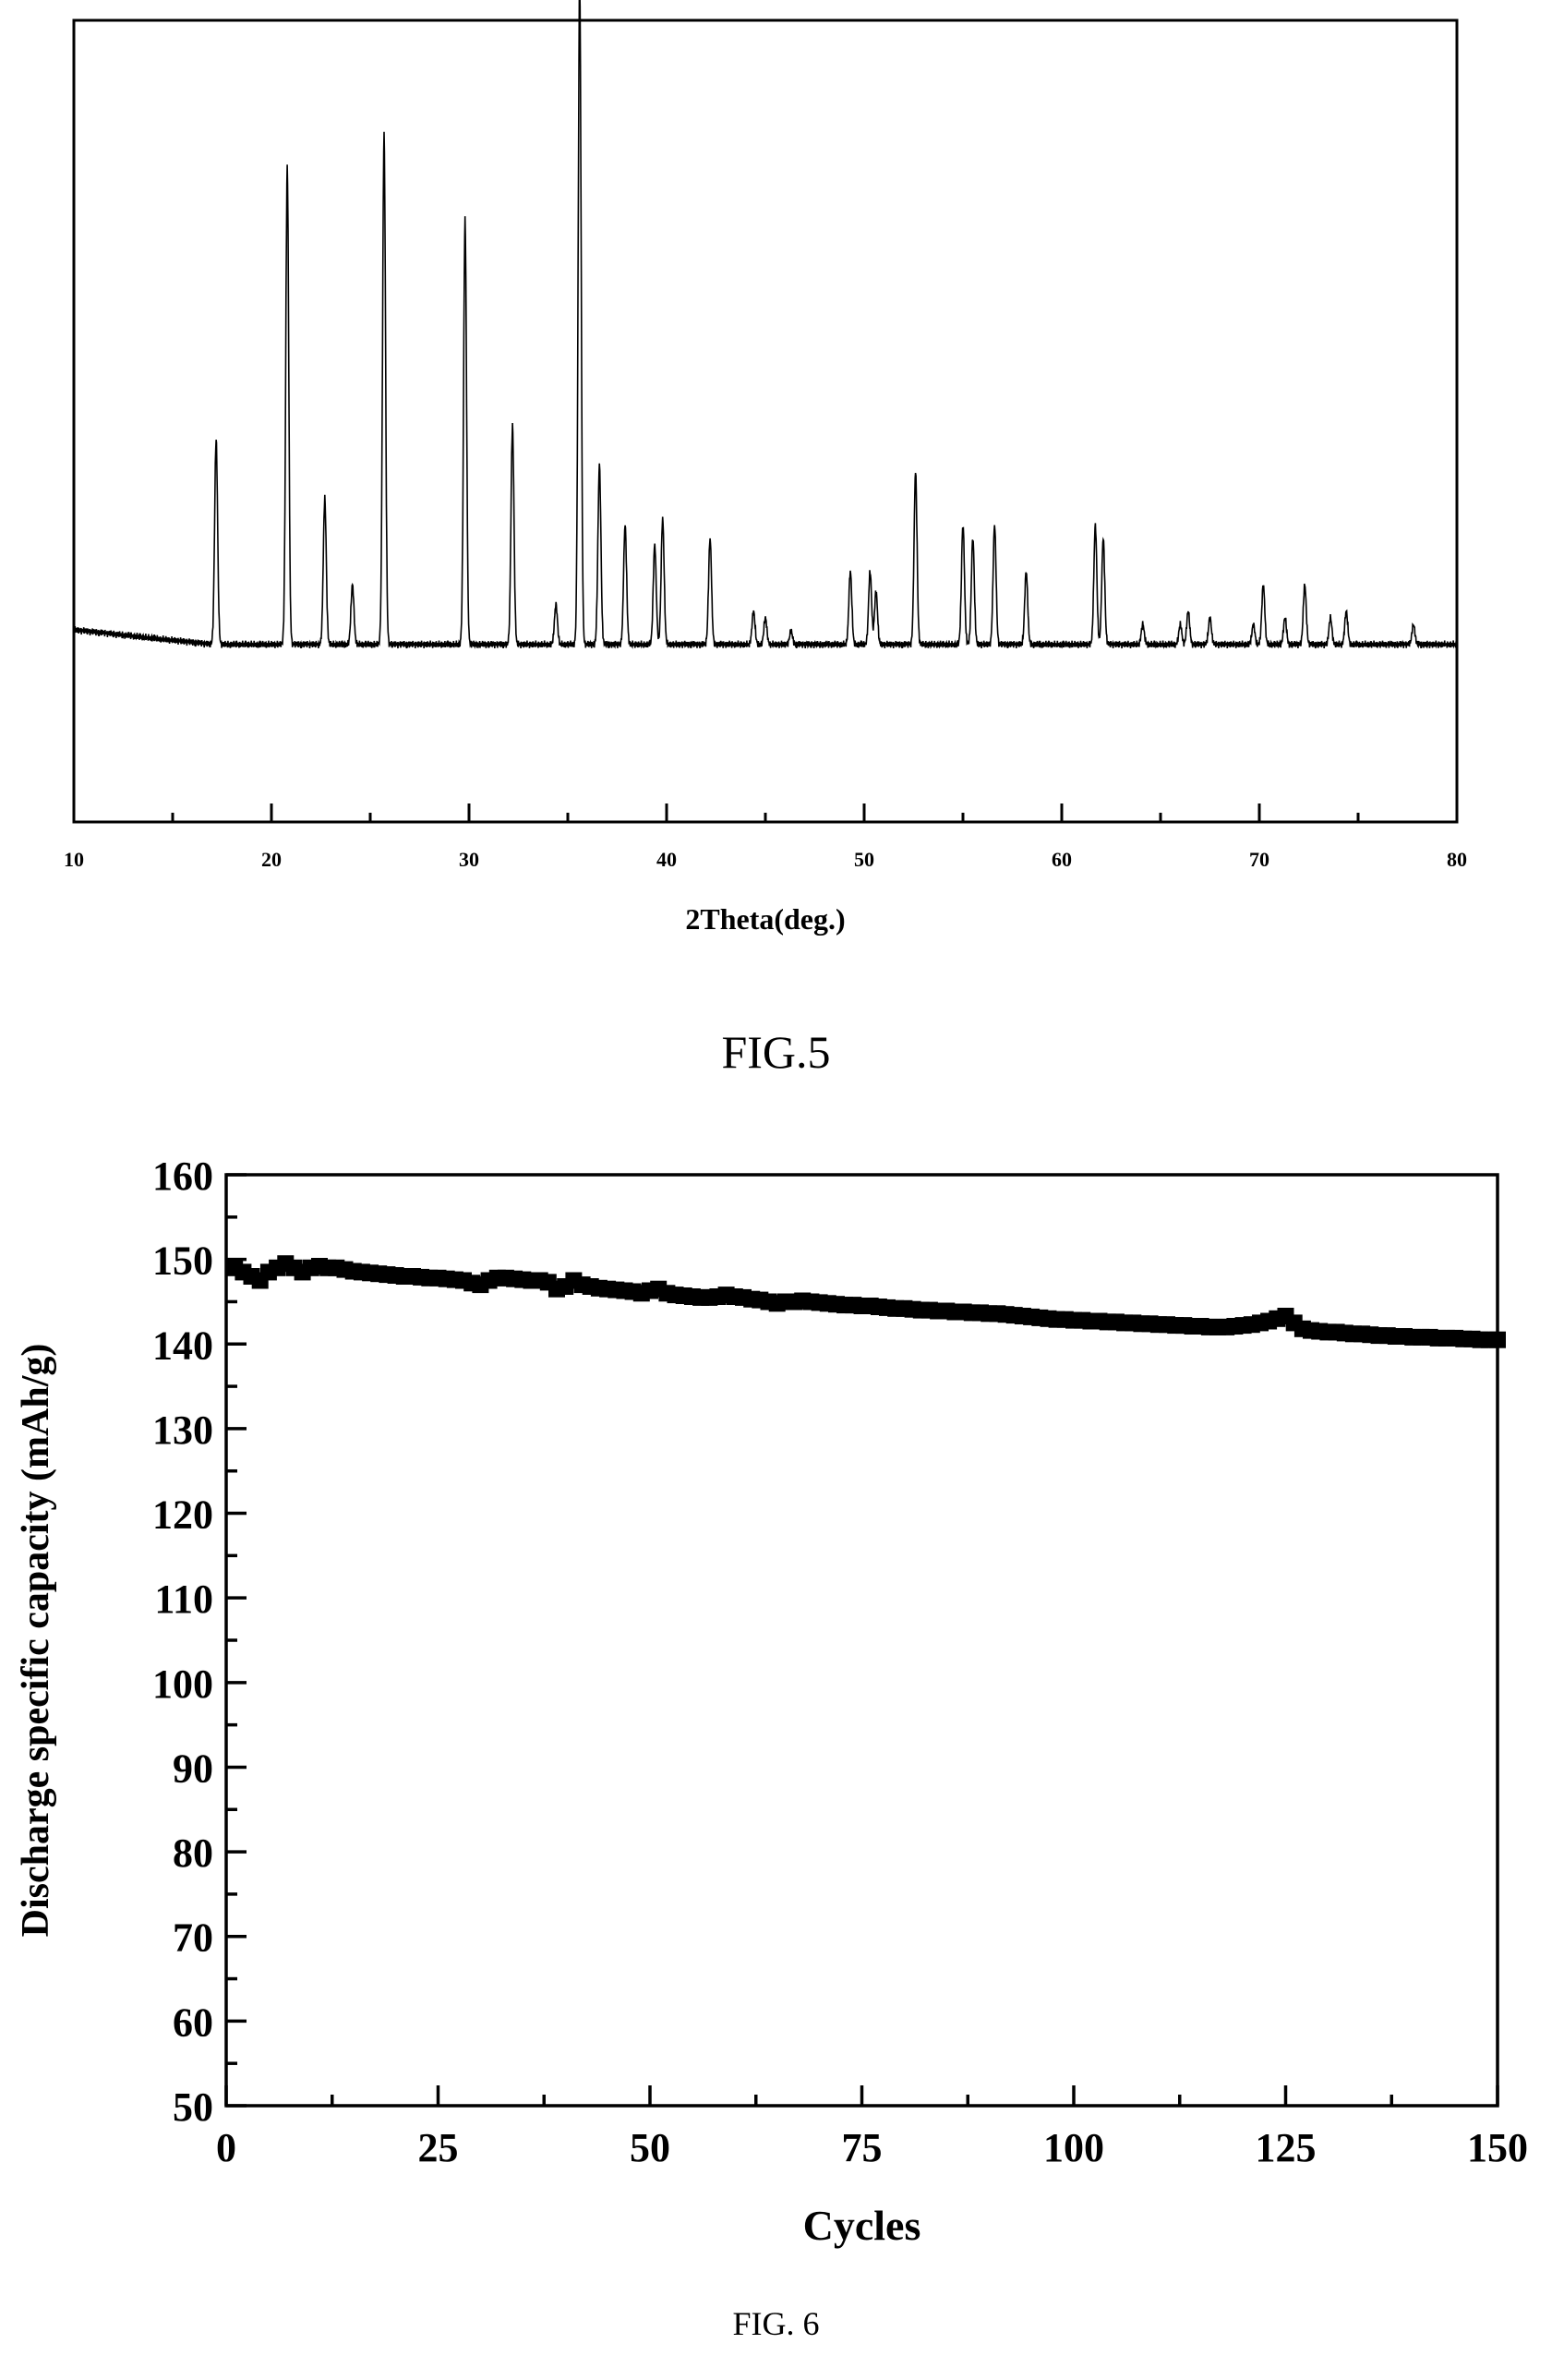 Image resolution: width=1552 pixels, height=2380 pixels. Describe the element at coordinates (776, 1052) in the screenshot. I see `figure-5-caption: FIG.5` at that location.